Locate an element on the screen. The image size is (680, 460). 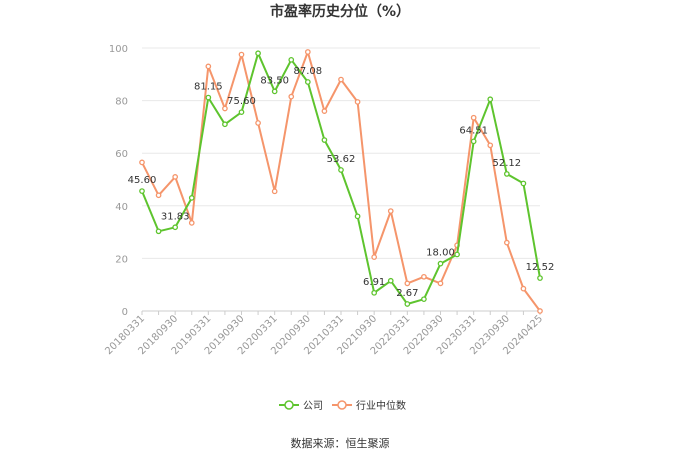
y-tick-label: 0 is located at coordinates (125, 312).